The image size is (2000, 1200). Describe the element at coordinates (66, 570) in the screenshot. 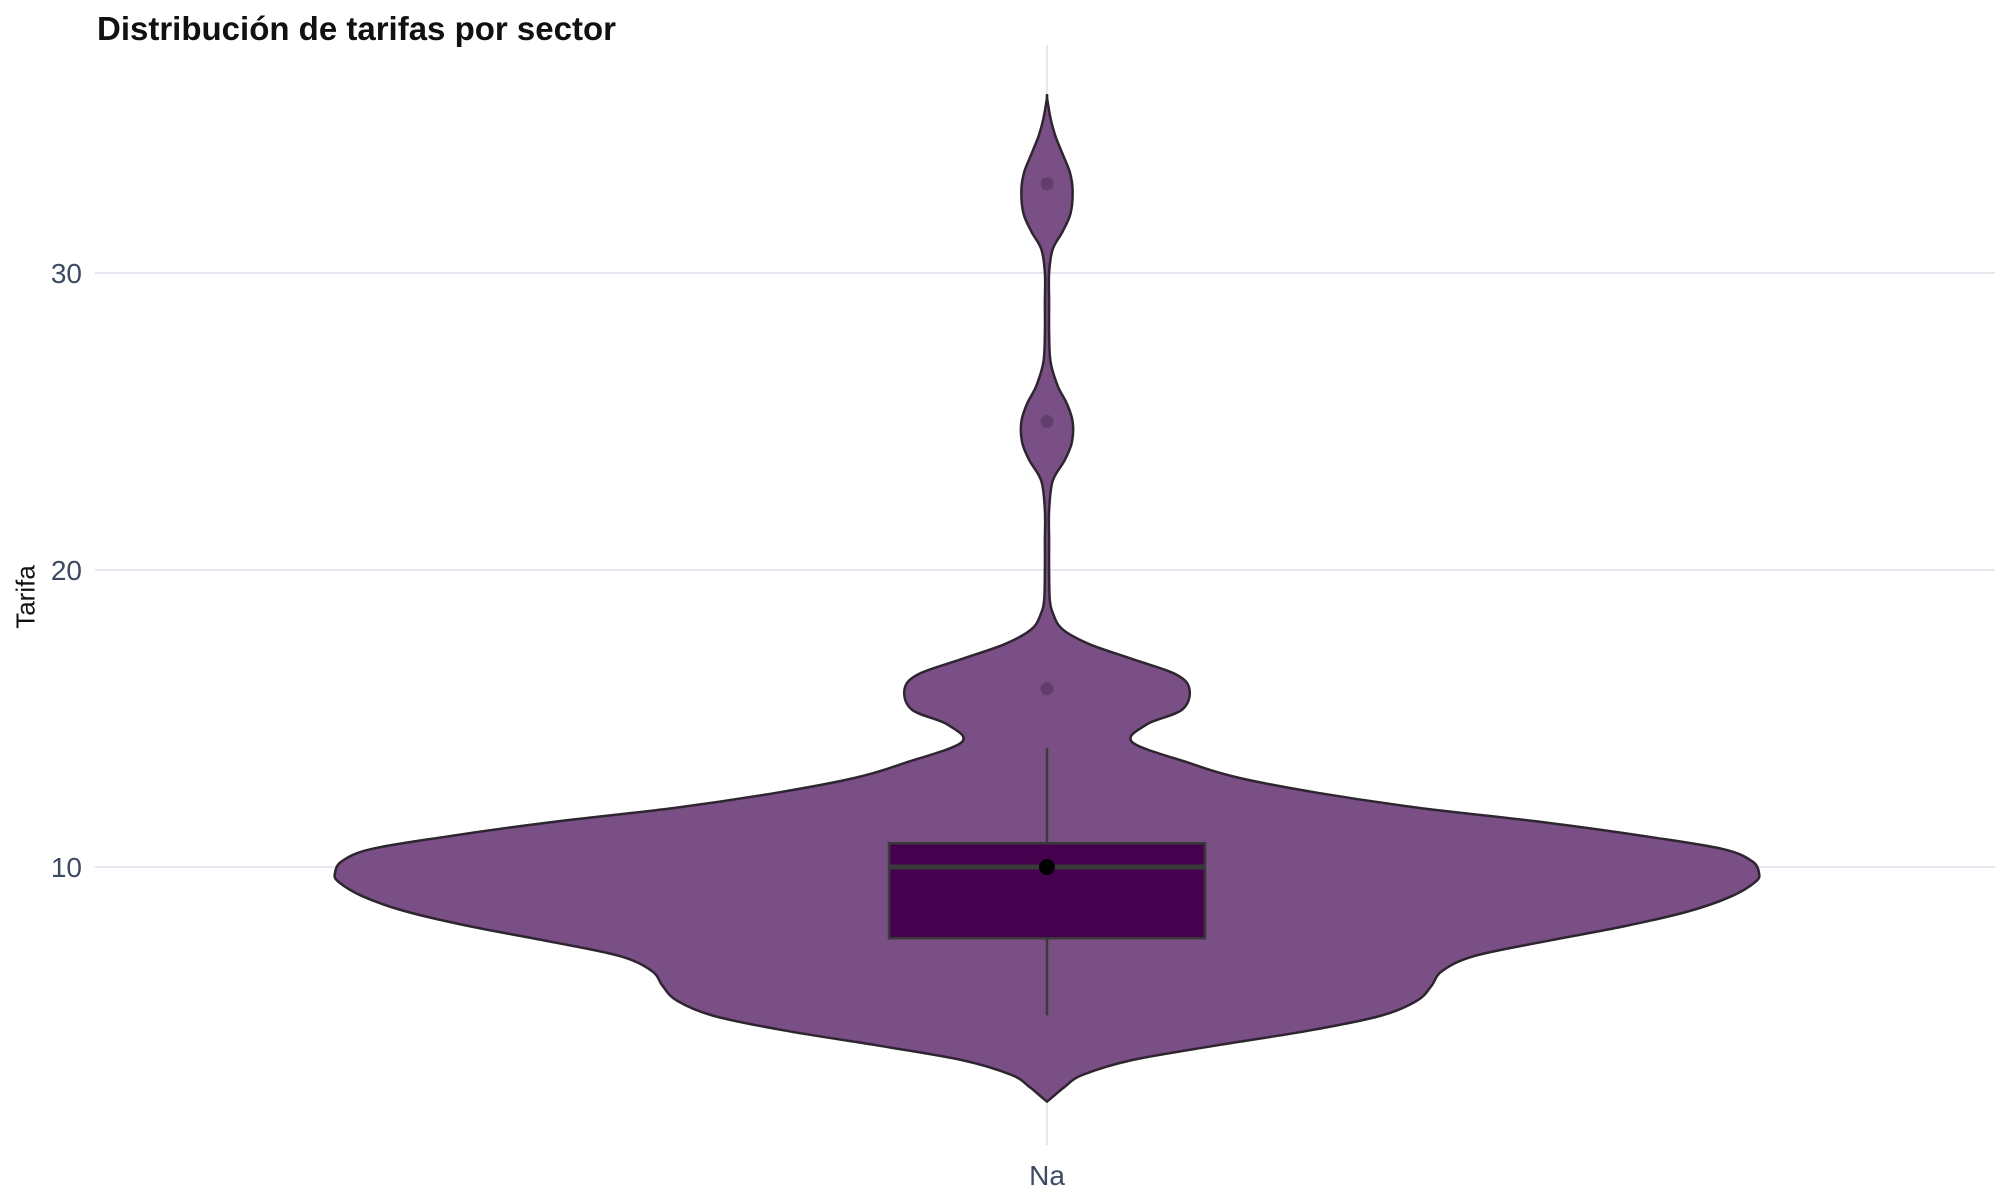

I see `y-tick-label: 20` at that location.